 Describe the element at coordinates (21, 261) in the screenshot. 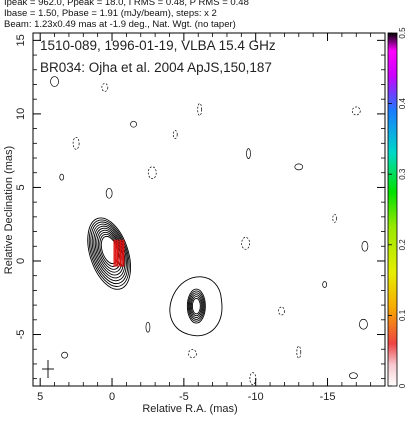

I see `y-tick-label: 0` at that location.